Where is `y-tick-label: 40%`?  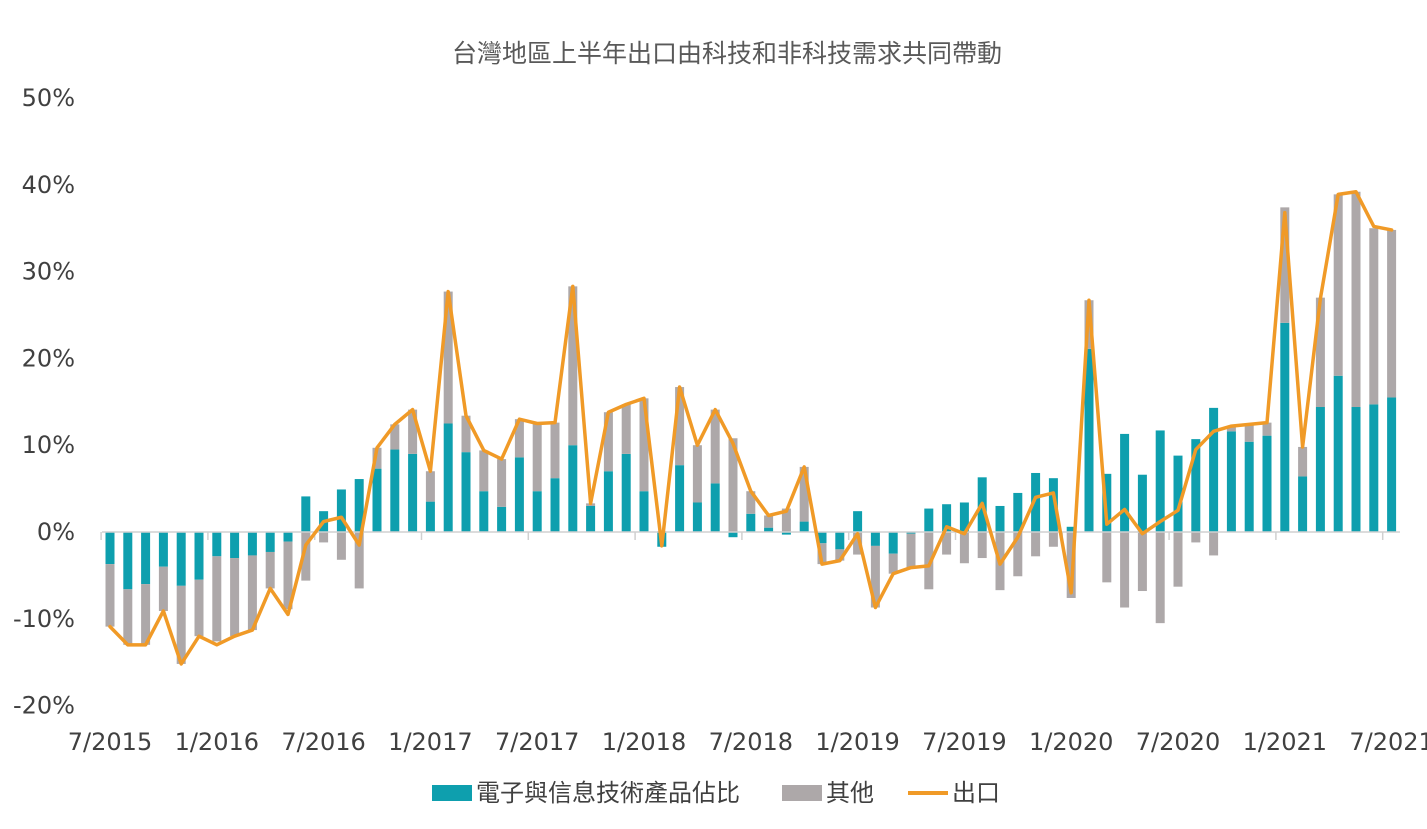 y-tick-label: 40% is located at coordinates (48, 185).